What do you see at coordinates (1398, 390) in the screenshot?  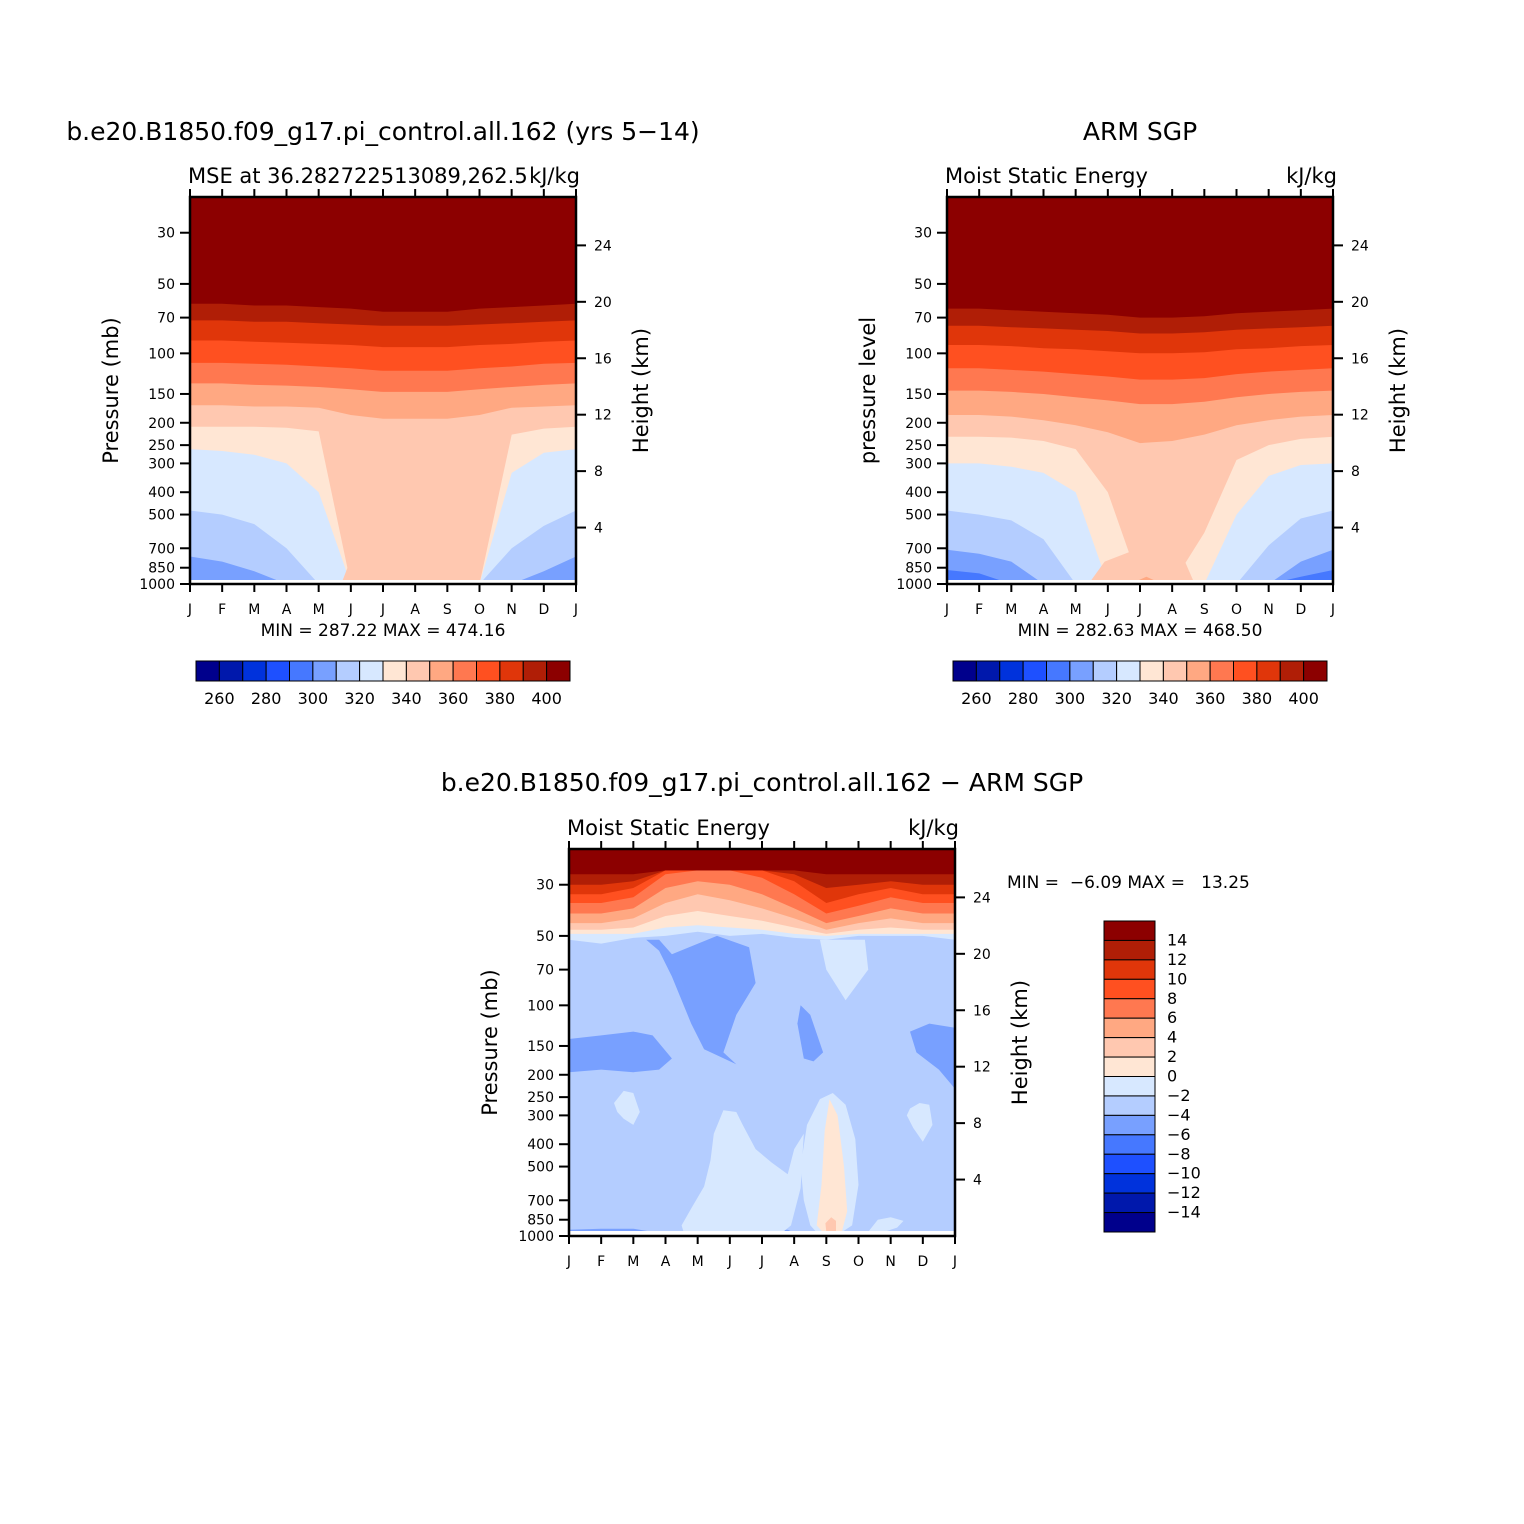 I see `y-right-axis-label: Height (km)` at bounding box center [1398, 390].